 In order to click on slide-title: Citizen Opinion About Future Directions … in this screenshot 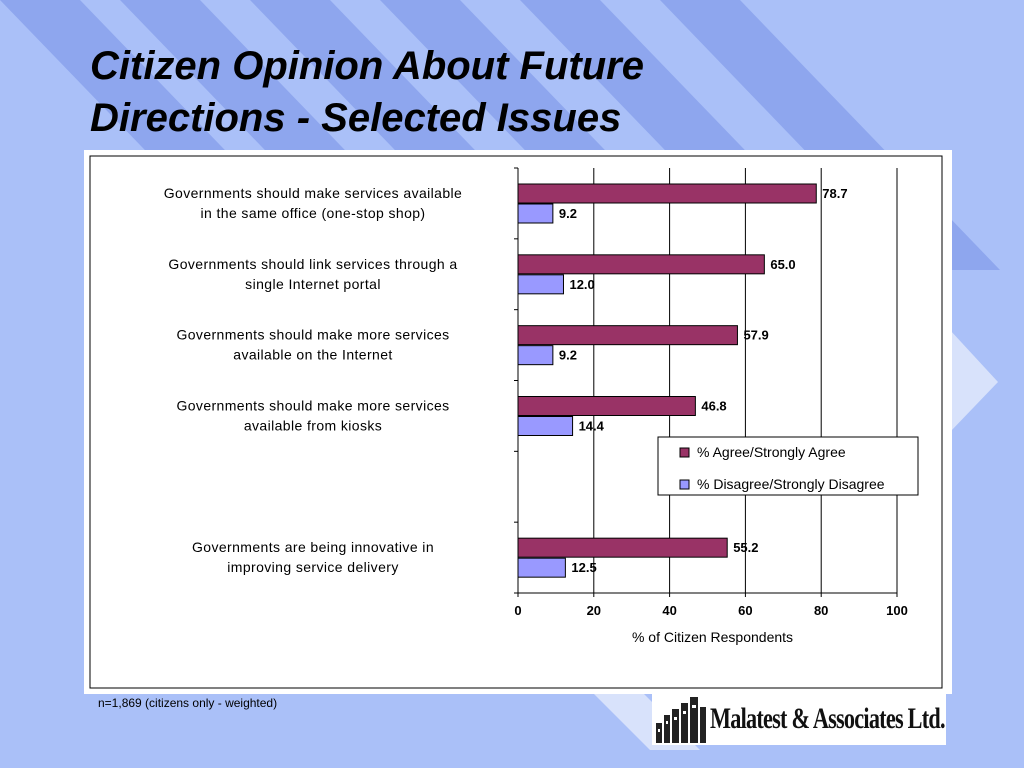, I will do `click(367, 92)`.